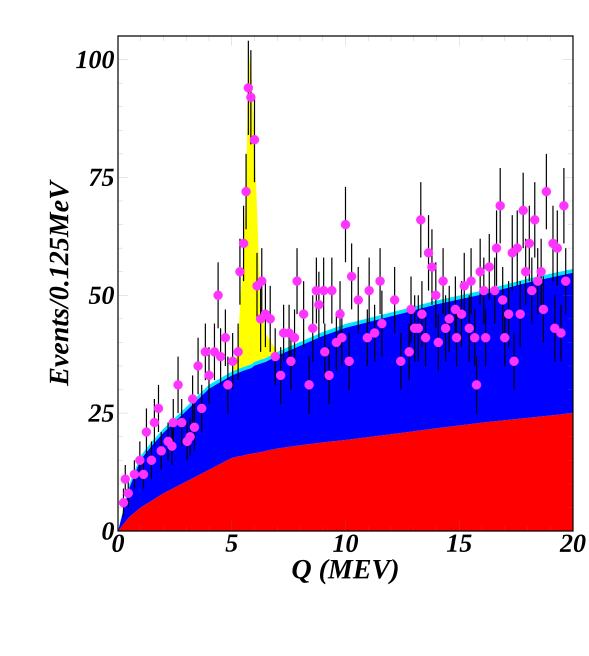 Image resolution: width=589 pixels, height=656 pixels. What do you see at coordinates (573, 543) in the screenshot?
I see `x-tick-label: 20` at bounding box center [573, 543].